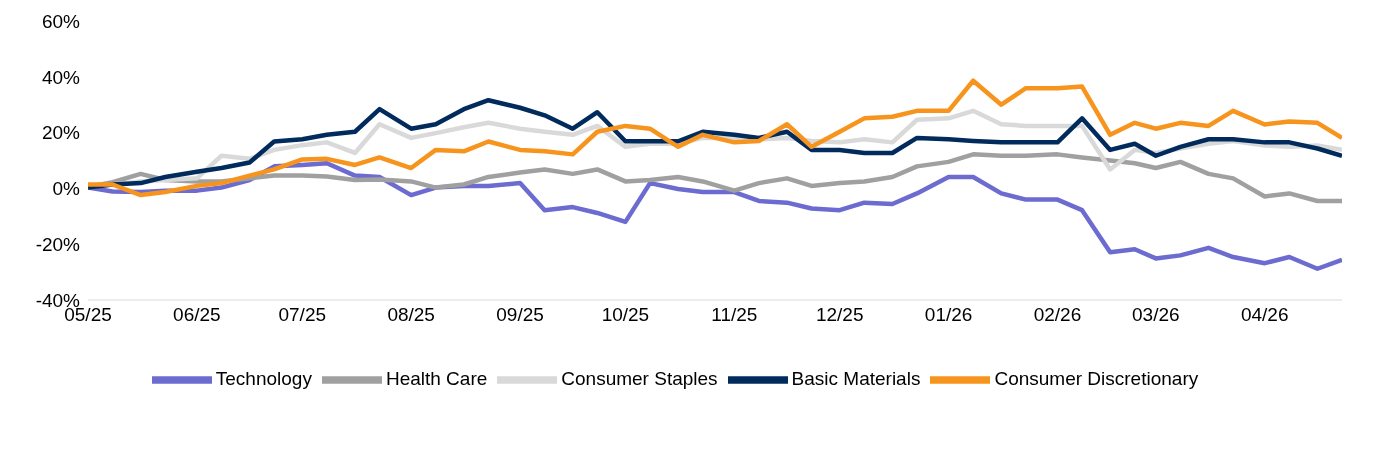 This screenshot has height=461, width=1393. I want to click on x-tick-label: 01/26, so click(948, 315).